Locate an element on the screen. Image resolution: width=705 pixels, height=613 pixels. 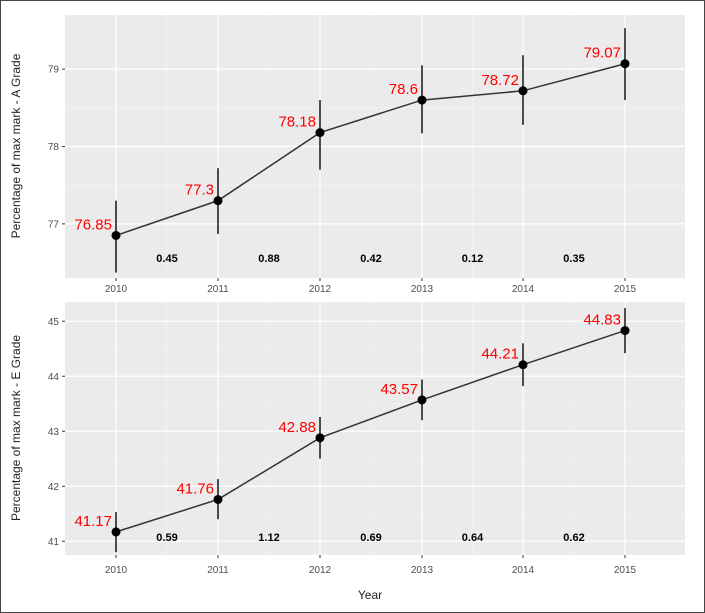
data-label: 79.07 is located at coordinates (602, 53).